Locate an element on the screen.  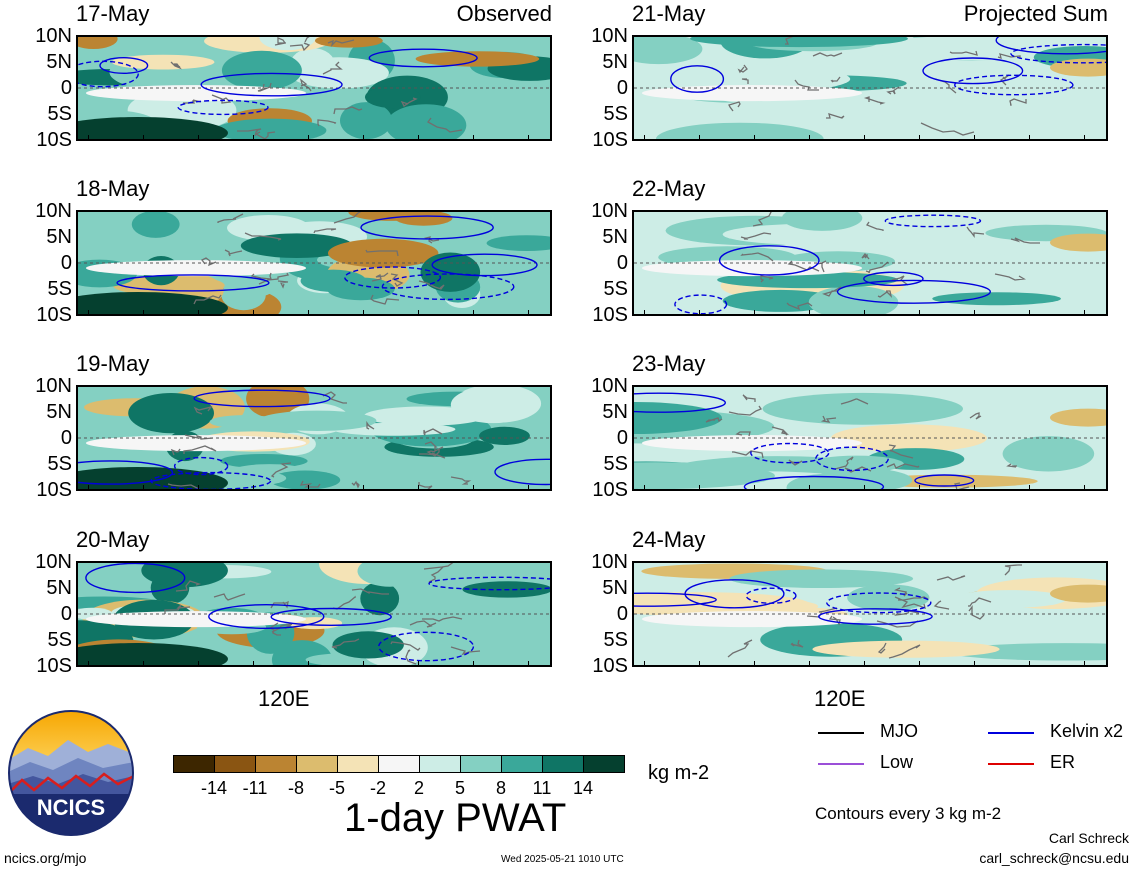
legend-swatch-er is located at coordinates (1011, 764).